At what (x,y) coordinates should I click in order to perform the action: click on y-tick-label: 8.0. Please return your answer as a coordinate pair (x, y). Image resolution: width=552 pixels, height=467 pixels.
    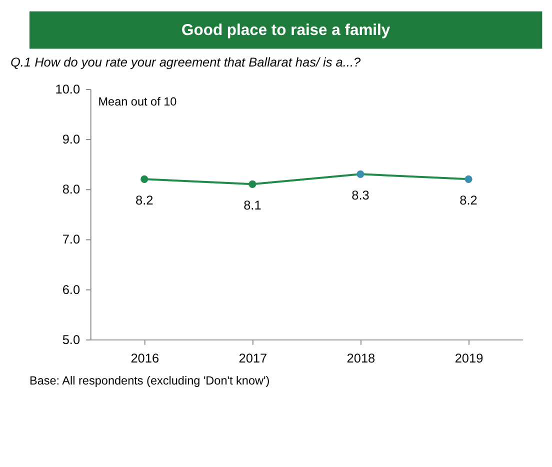
    Looking at the image, I should click on (71, 189).